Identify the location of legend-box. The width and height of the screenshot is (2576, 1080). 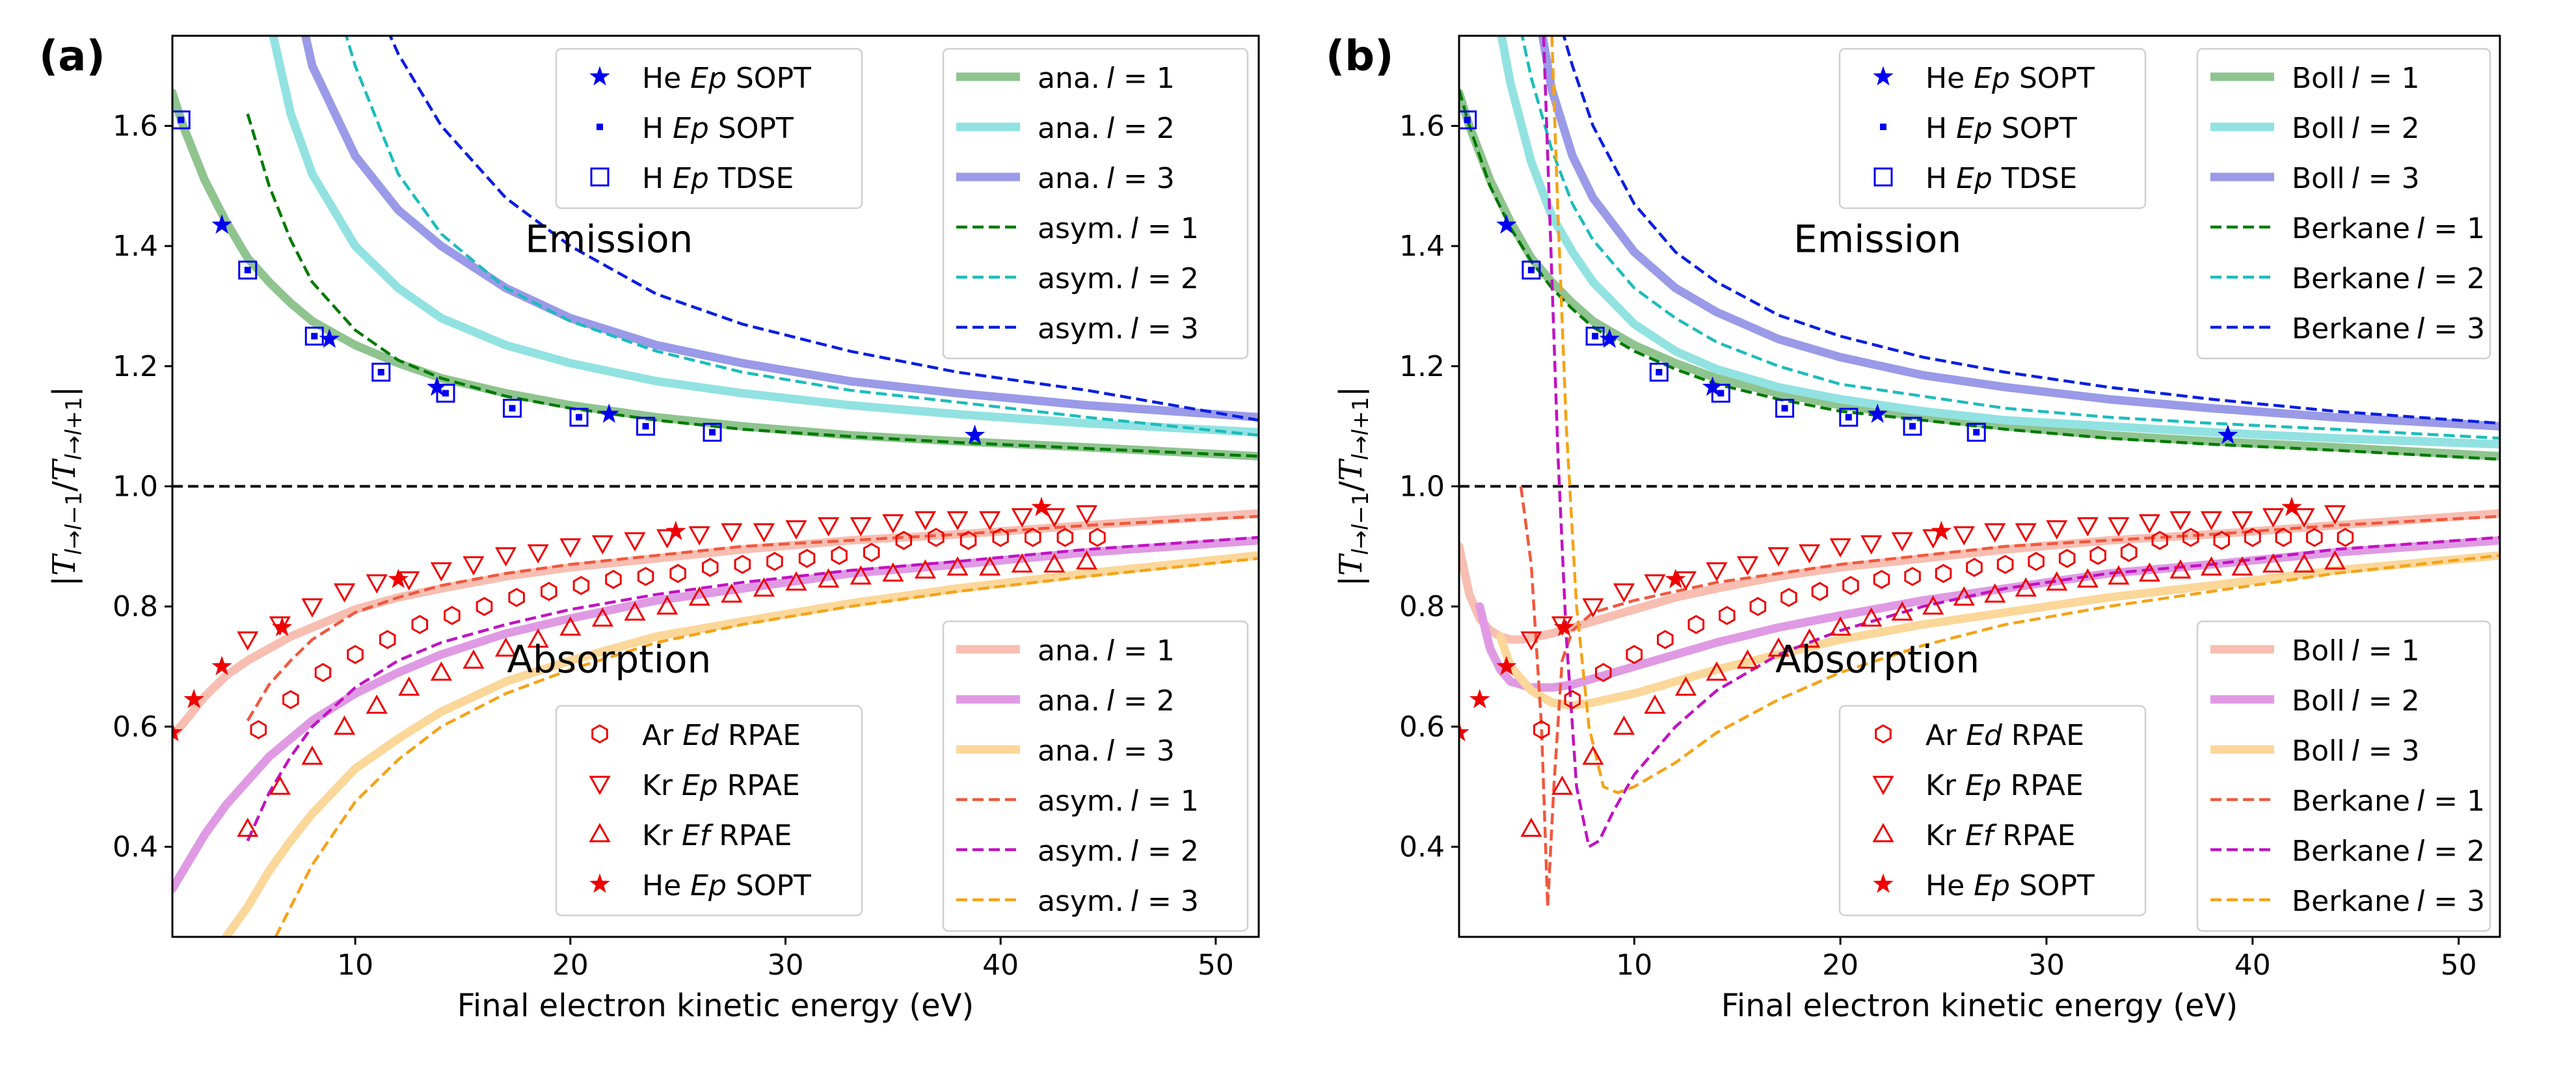
(1993, 128).